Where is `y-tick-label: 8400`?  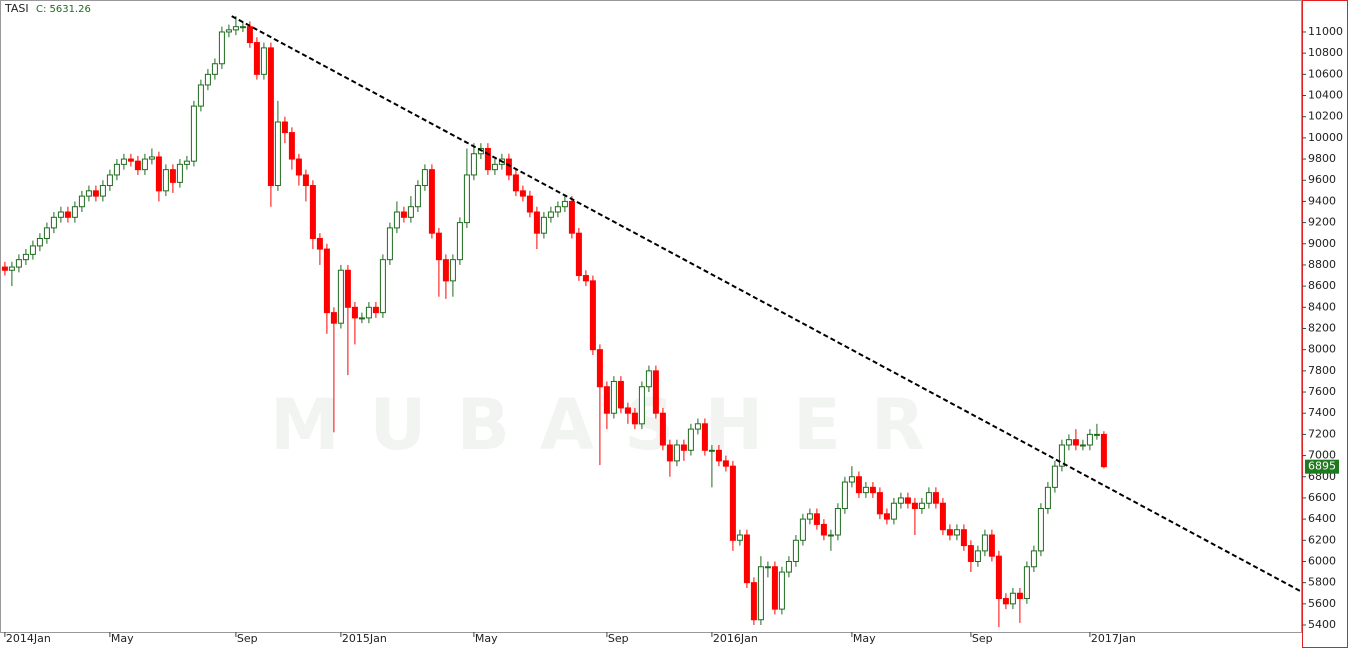 y-tick-label: 8400 is located at coordinates (1322, 306).